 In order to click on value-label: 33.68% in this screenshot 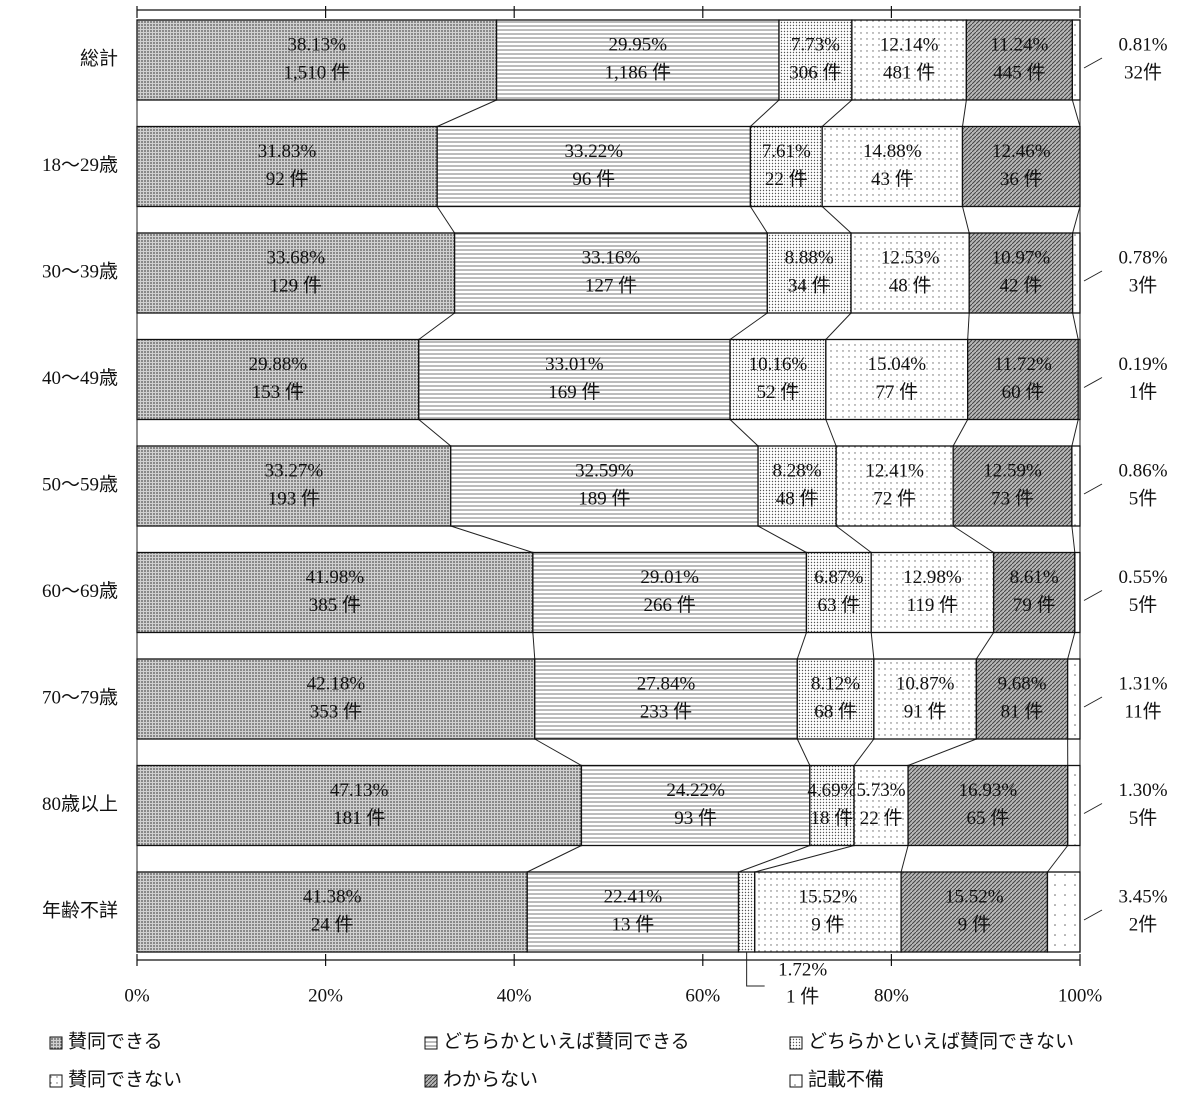, I will do `click(296, 257)`.